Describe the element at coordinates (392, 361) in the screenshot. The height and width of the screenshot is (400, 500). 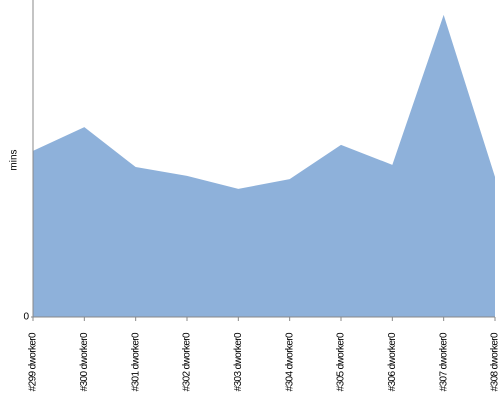
I see `x-tick-label: #306 dworker0` at that location.